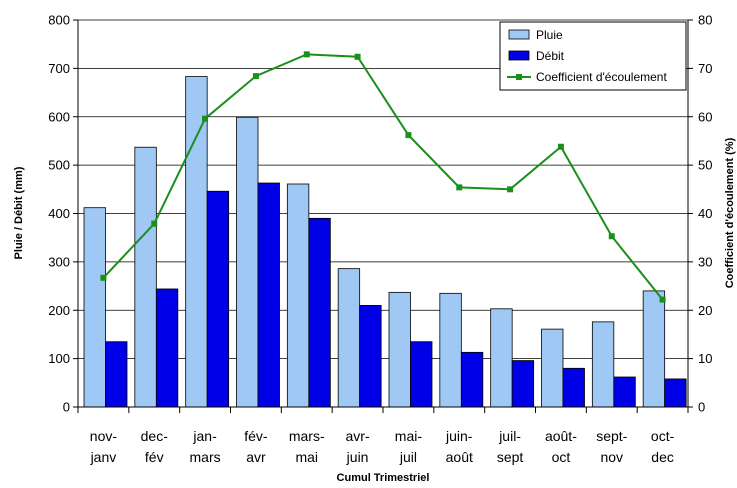 This screenshot has width=737, height=488. What do you see at coordinates (705, 165) in the screenshot?
I see `y2-tick-label: 50` at bounding box center [705, 165].